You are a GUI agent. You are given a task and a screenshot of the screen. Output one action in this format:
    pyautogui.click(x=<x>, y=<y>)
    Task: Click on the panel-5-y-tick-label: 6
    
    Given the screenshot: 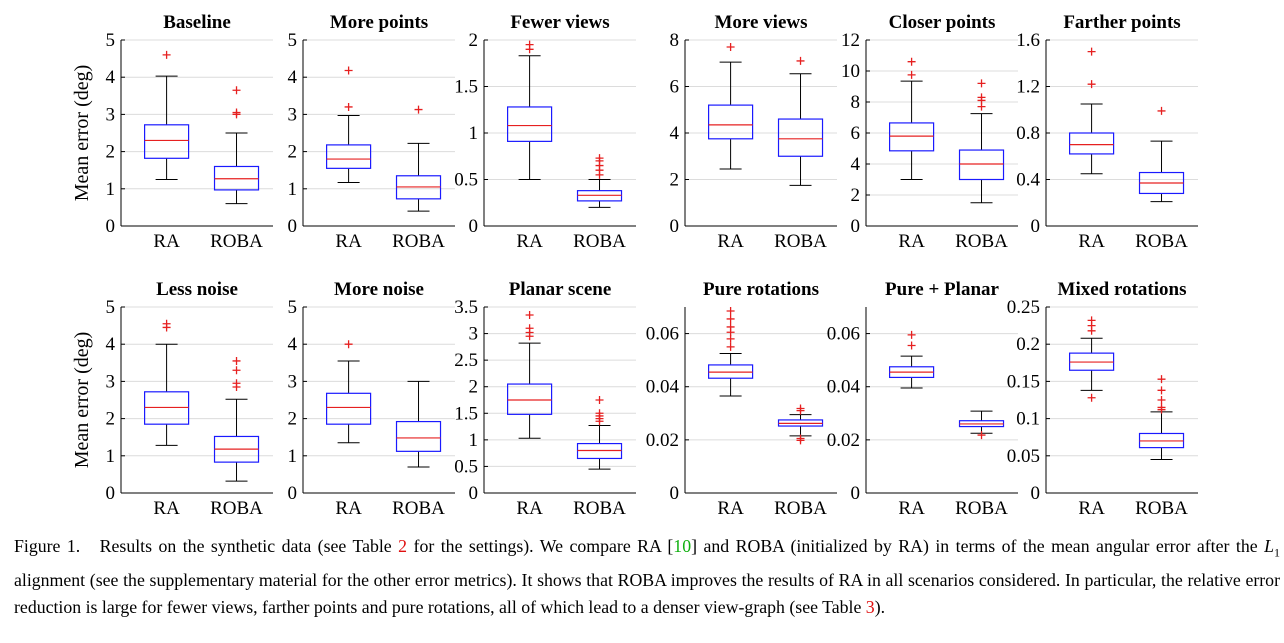 What is the action you would take?
    pyautogui.click(x=856, y=133)
    